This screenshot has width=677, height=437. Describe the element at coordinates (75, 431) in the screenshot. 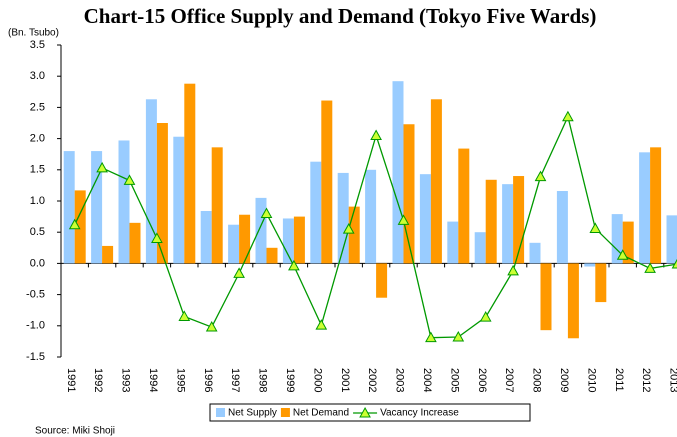

I see `source: Source: Miki Shoji` at that location.